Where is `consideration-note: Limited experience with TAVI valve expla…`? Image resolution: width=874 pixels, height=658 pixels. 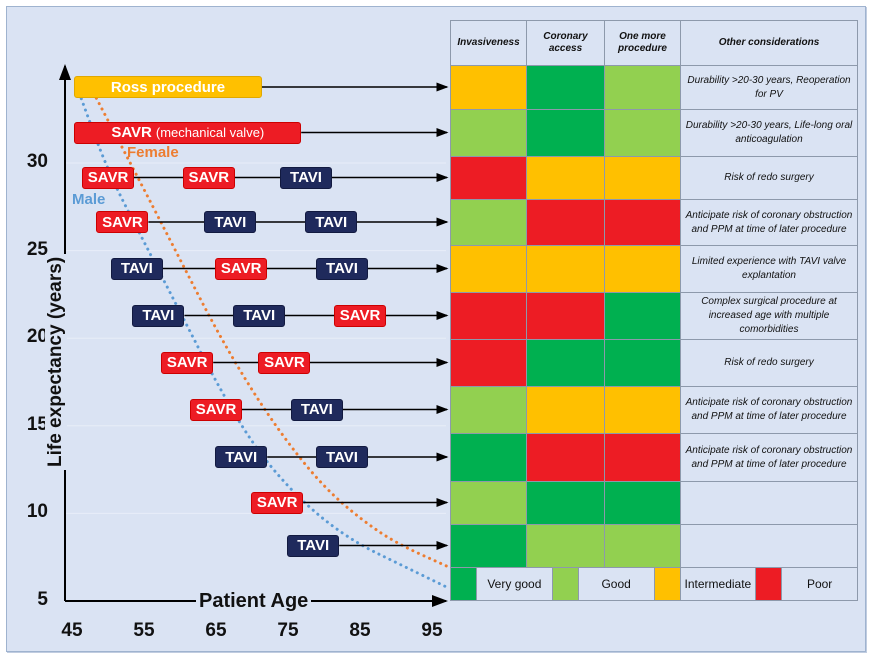 consideration-note: Limited experience with TAVI valve expla… is located at coordinates (769, 269).